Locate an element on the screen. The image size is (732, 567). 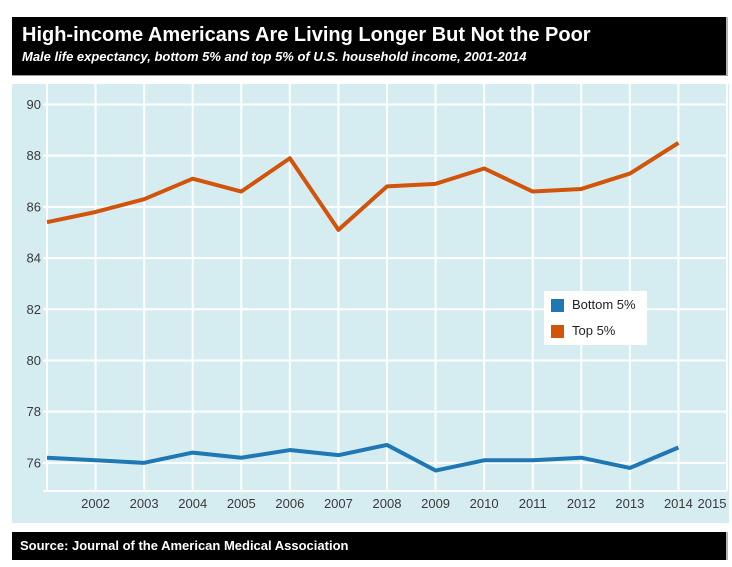
y-tick-label: 80 is located at coordinates (34, 360).